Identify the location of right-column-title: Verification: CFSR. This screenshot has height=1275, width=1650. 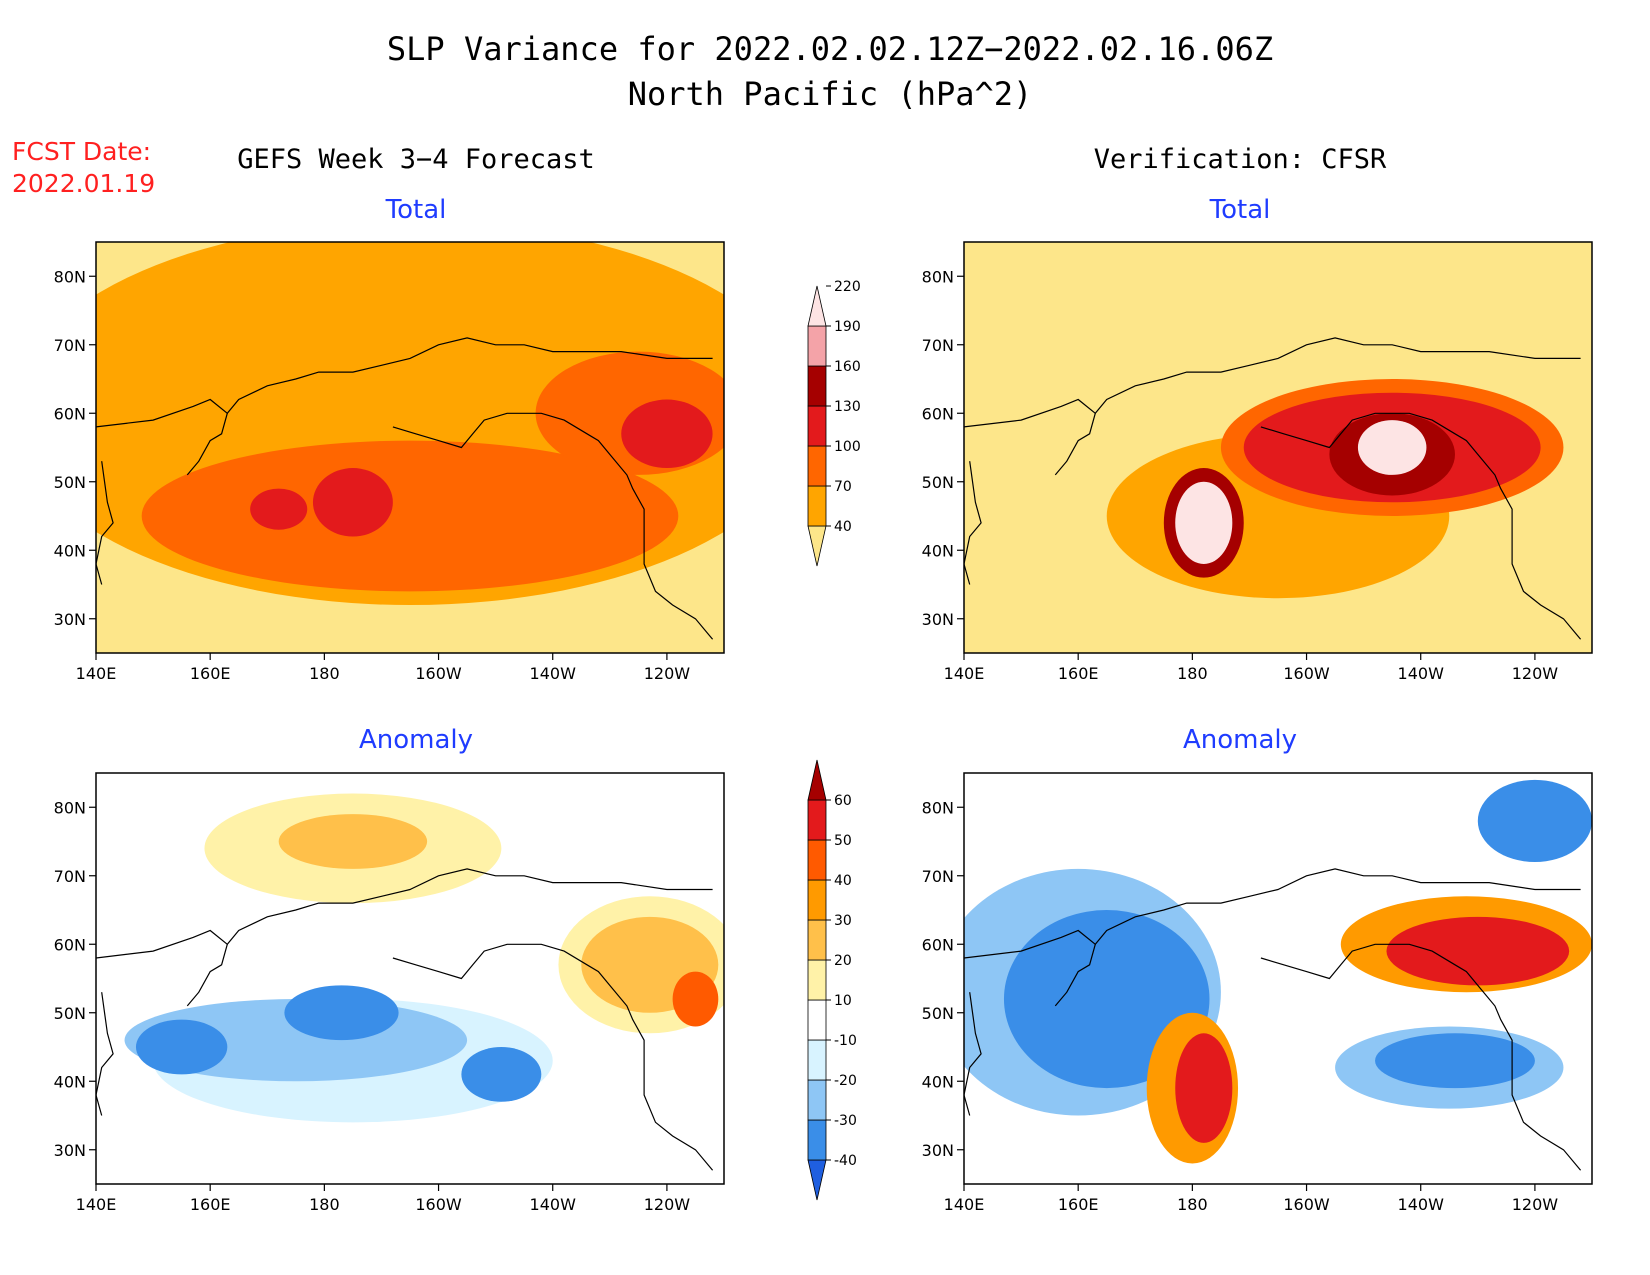
(1240, 159).